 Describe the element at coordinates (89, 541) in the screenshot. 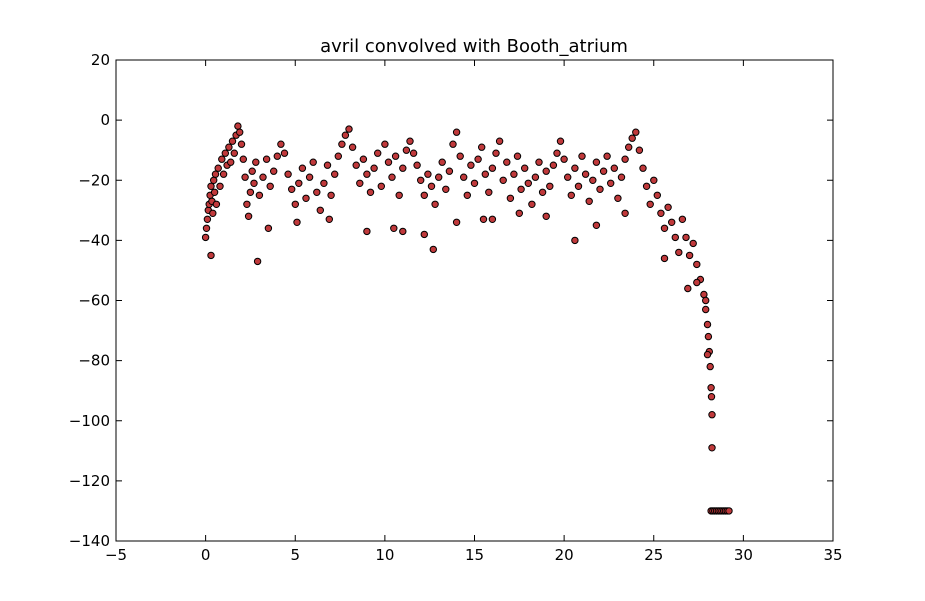

I see `y-tick-label: −140` at that location.